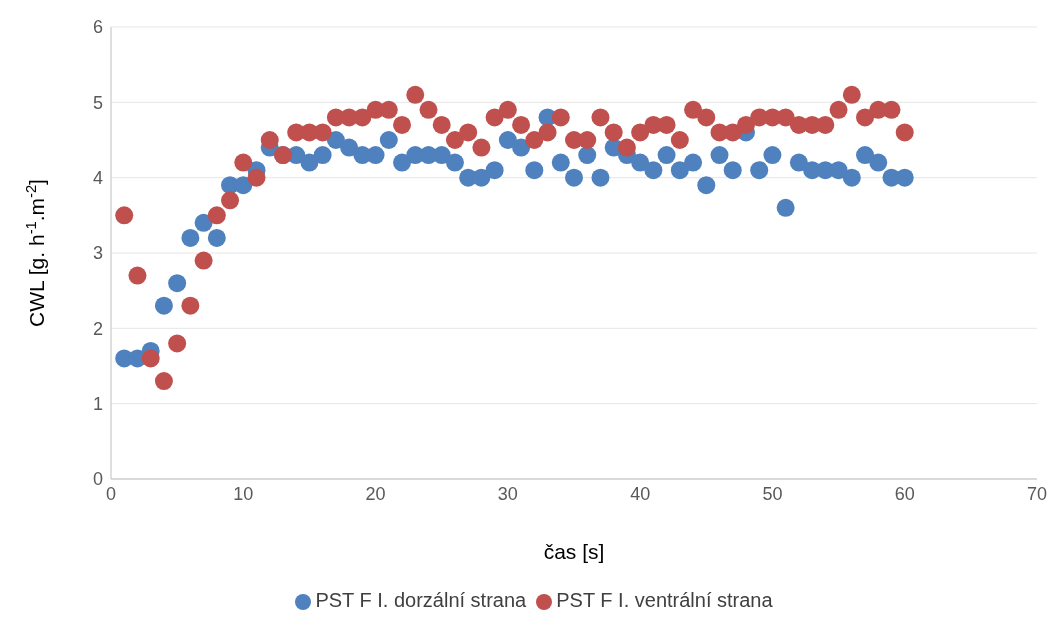  I want to click on legend-label: PST F I. ventrální strana, so click(664, 600).